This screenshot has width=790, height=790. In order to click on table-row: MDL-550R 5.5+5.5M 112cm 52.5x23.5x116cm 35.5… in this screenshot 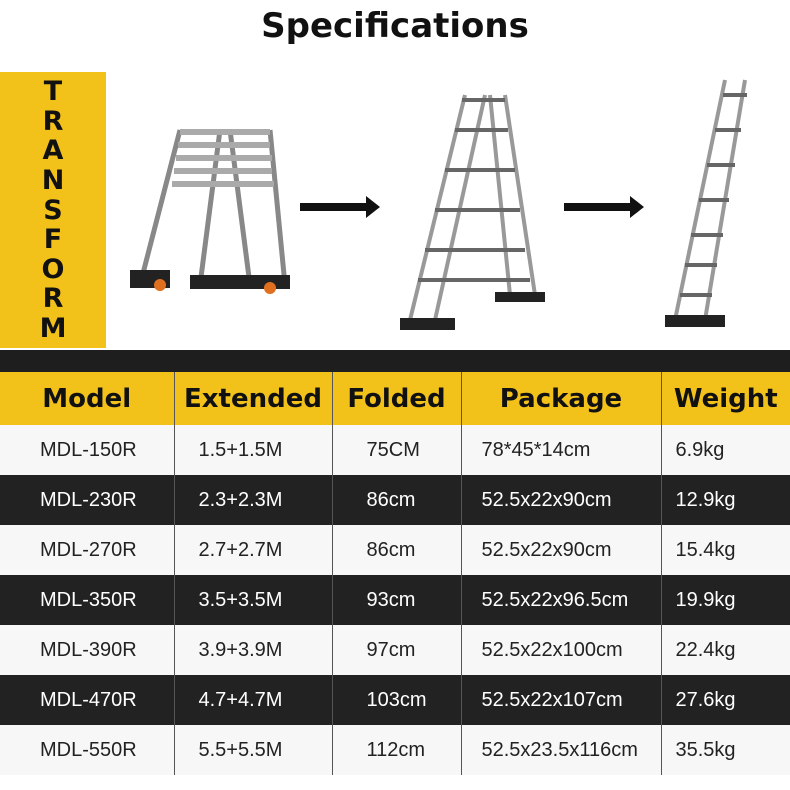, I will do `click(395, 750)`.